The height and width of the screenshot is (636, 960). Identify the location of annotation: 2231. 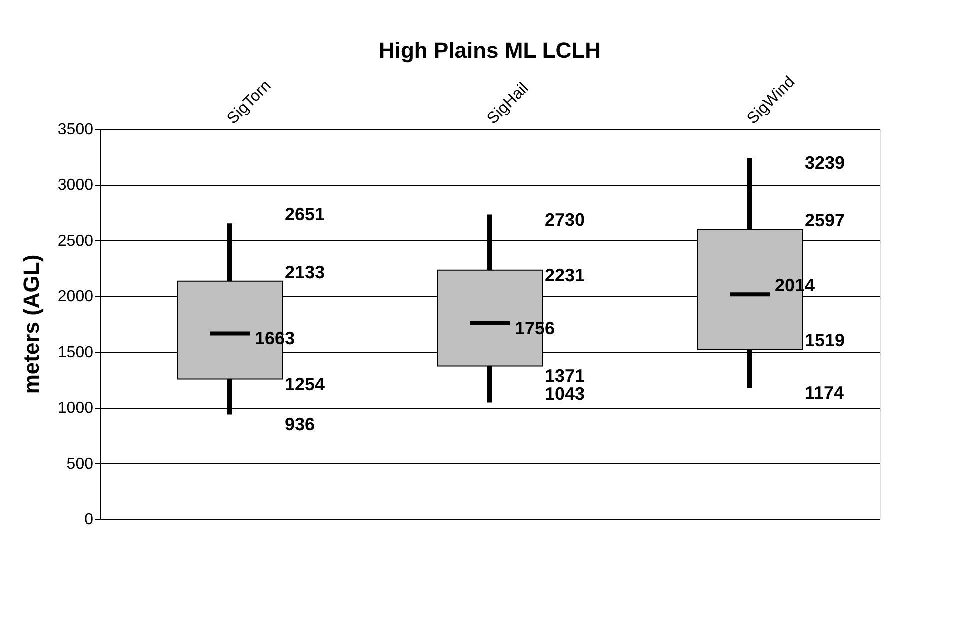
(565, 275).